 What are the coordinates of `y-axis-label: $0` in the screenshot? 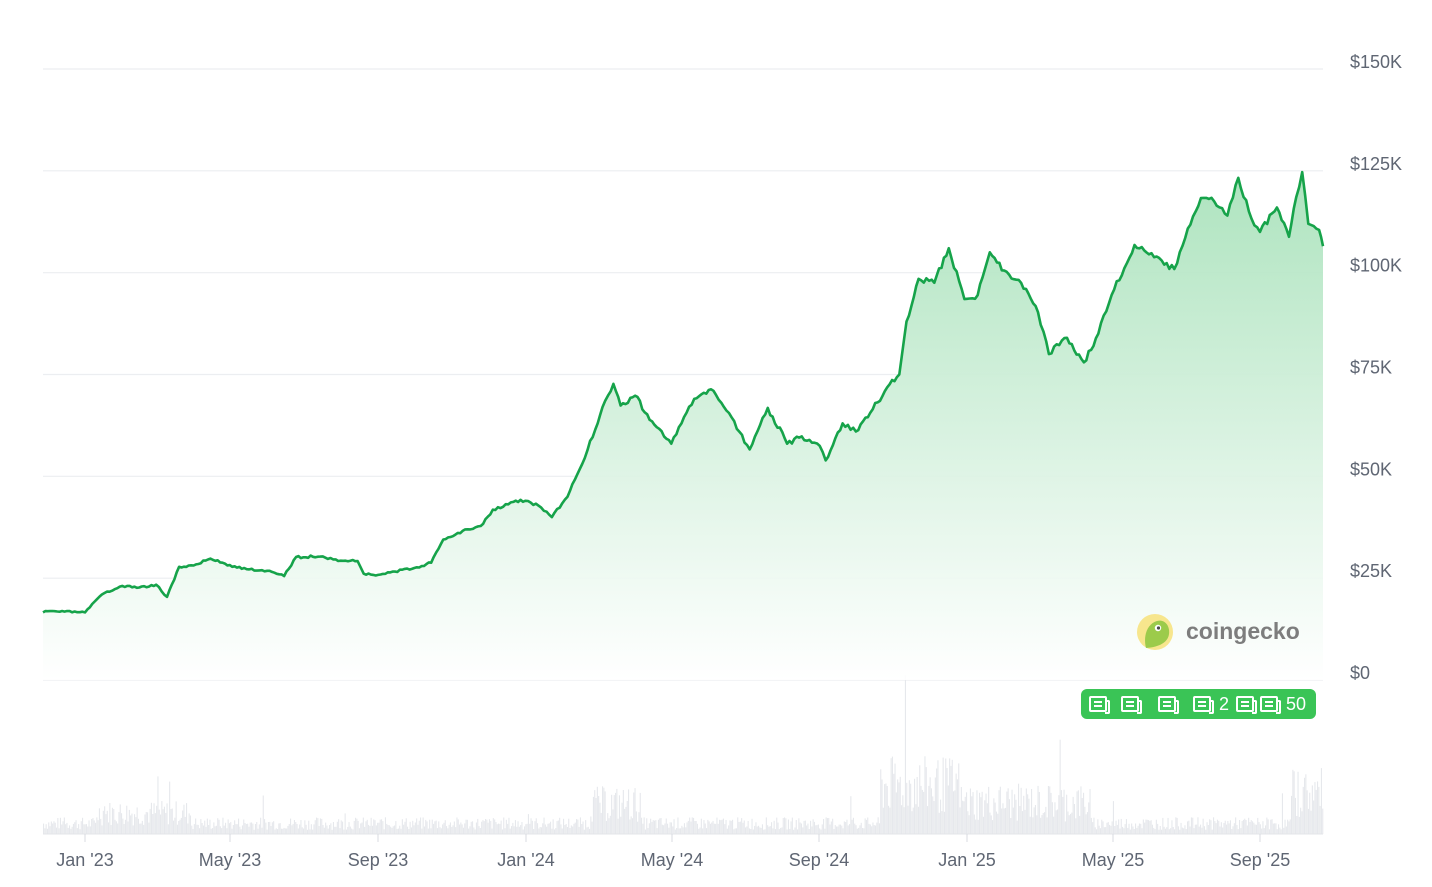 It's located at (1360, 673).